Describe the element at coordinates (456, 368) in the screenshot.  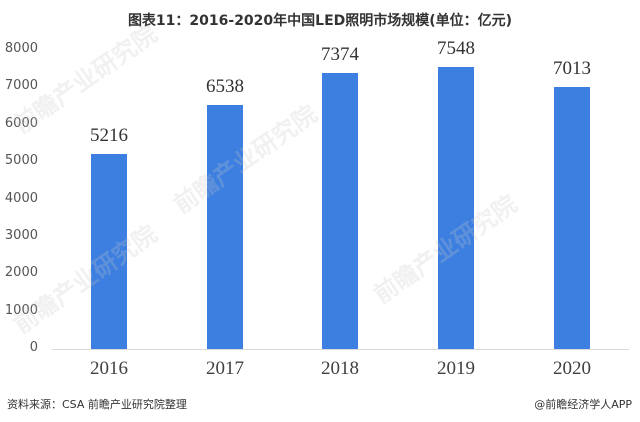
I see `x-tick-label: 2019` at that location.